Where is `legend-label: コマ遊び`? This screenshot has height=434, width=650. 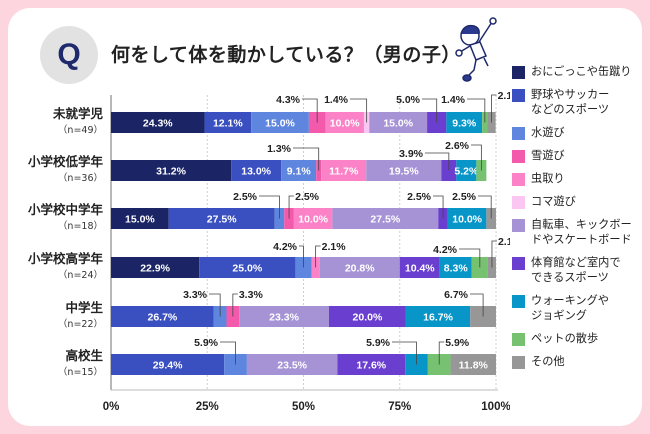
legend-label: コマ遊び is located at coordinates (553, 201).